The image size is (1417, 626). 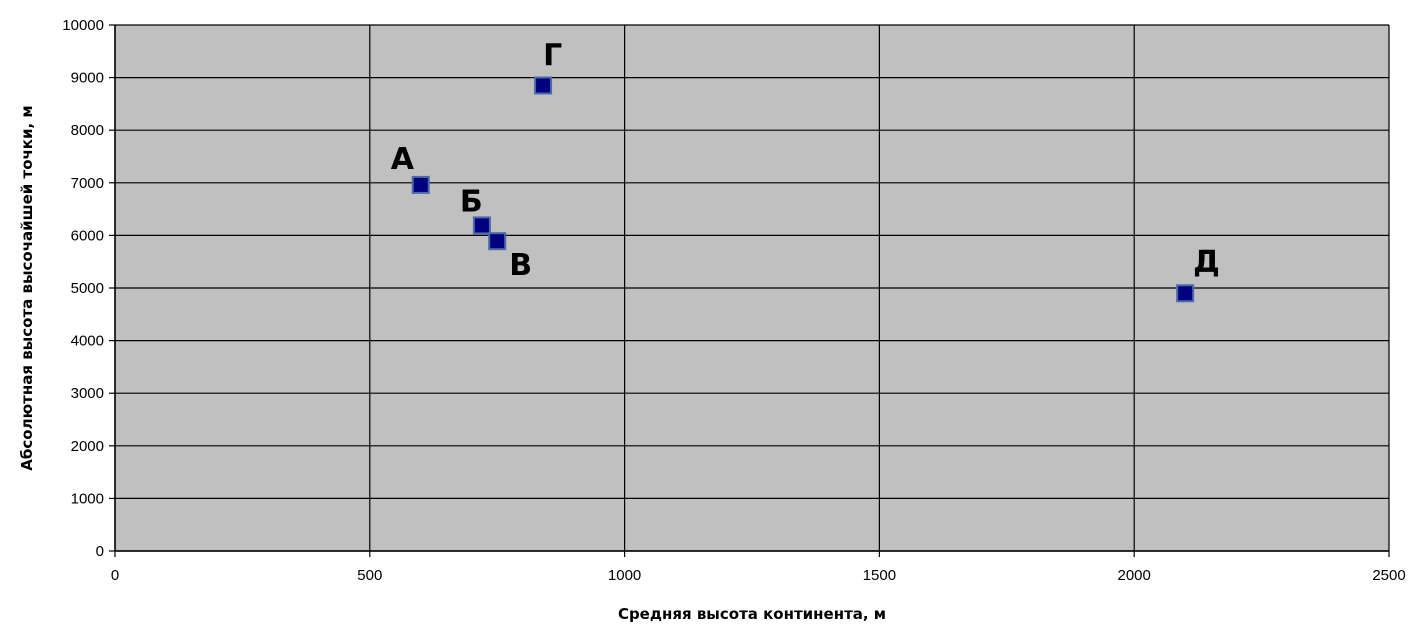 What do you see at coordinates (100, 551) in the screenshot?
I see `y-tick-label: 0` at bounding box center [100, 551].